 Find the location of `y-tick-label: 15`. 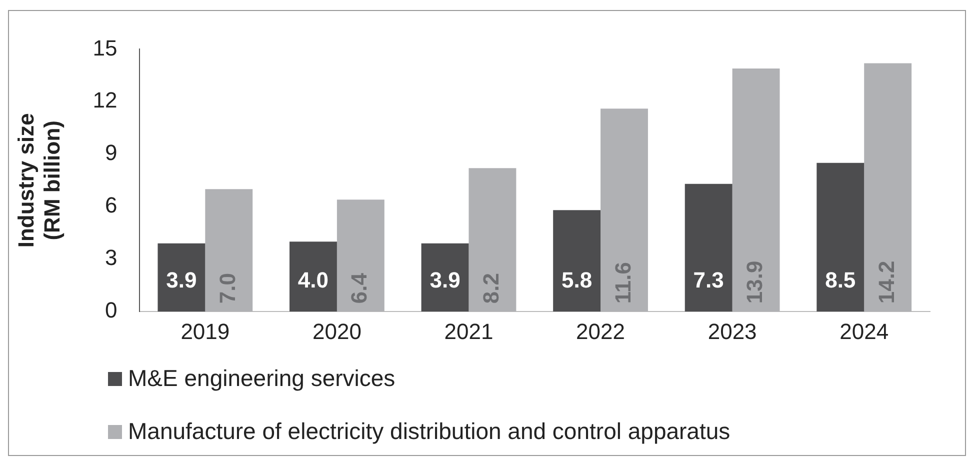

y-tick-label: 15 is located at coordinates (105, 47).